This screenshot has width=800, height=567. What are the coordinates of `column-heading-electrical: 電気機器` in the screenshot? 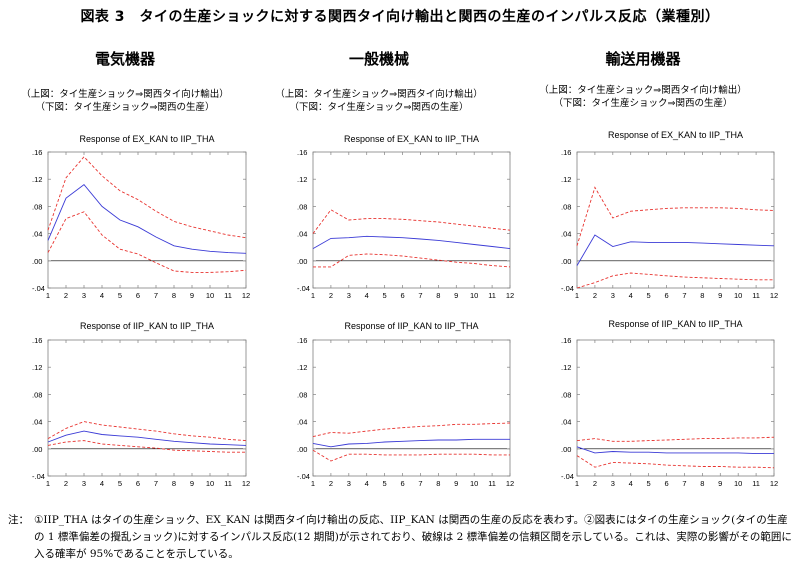 It's located at (124, 59).